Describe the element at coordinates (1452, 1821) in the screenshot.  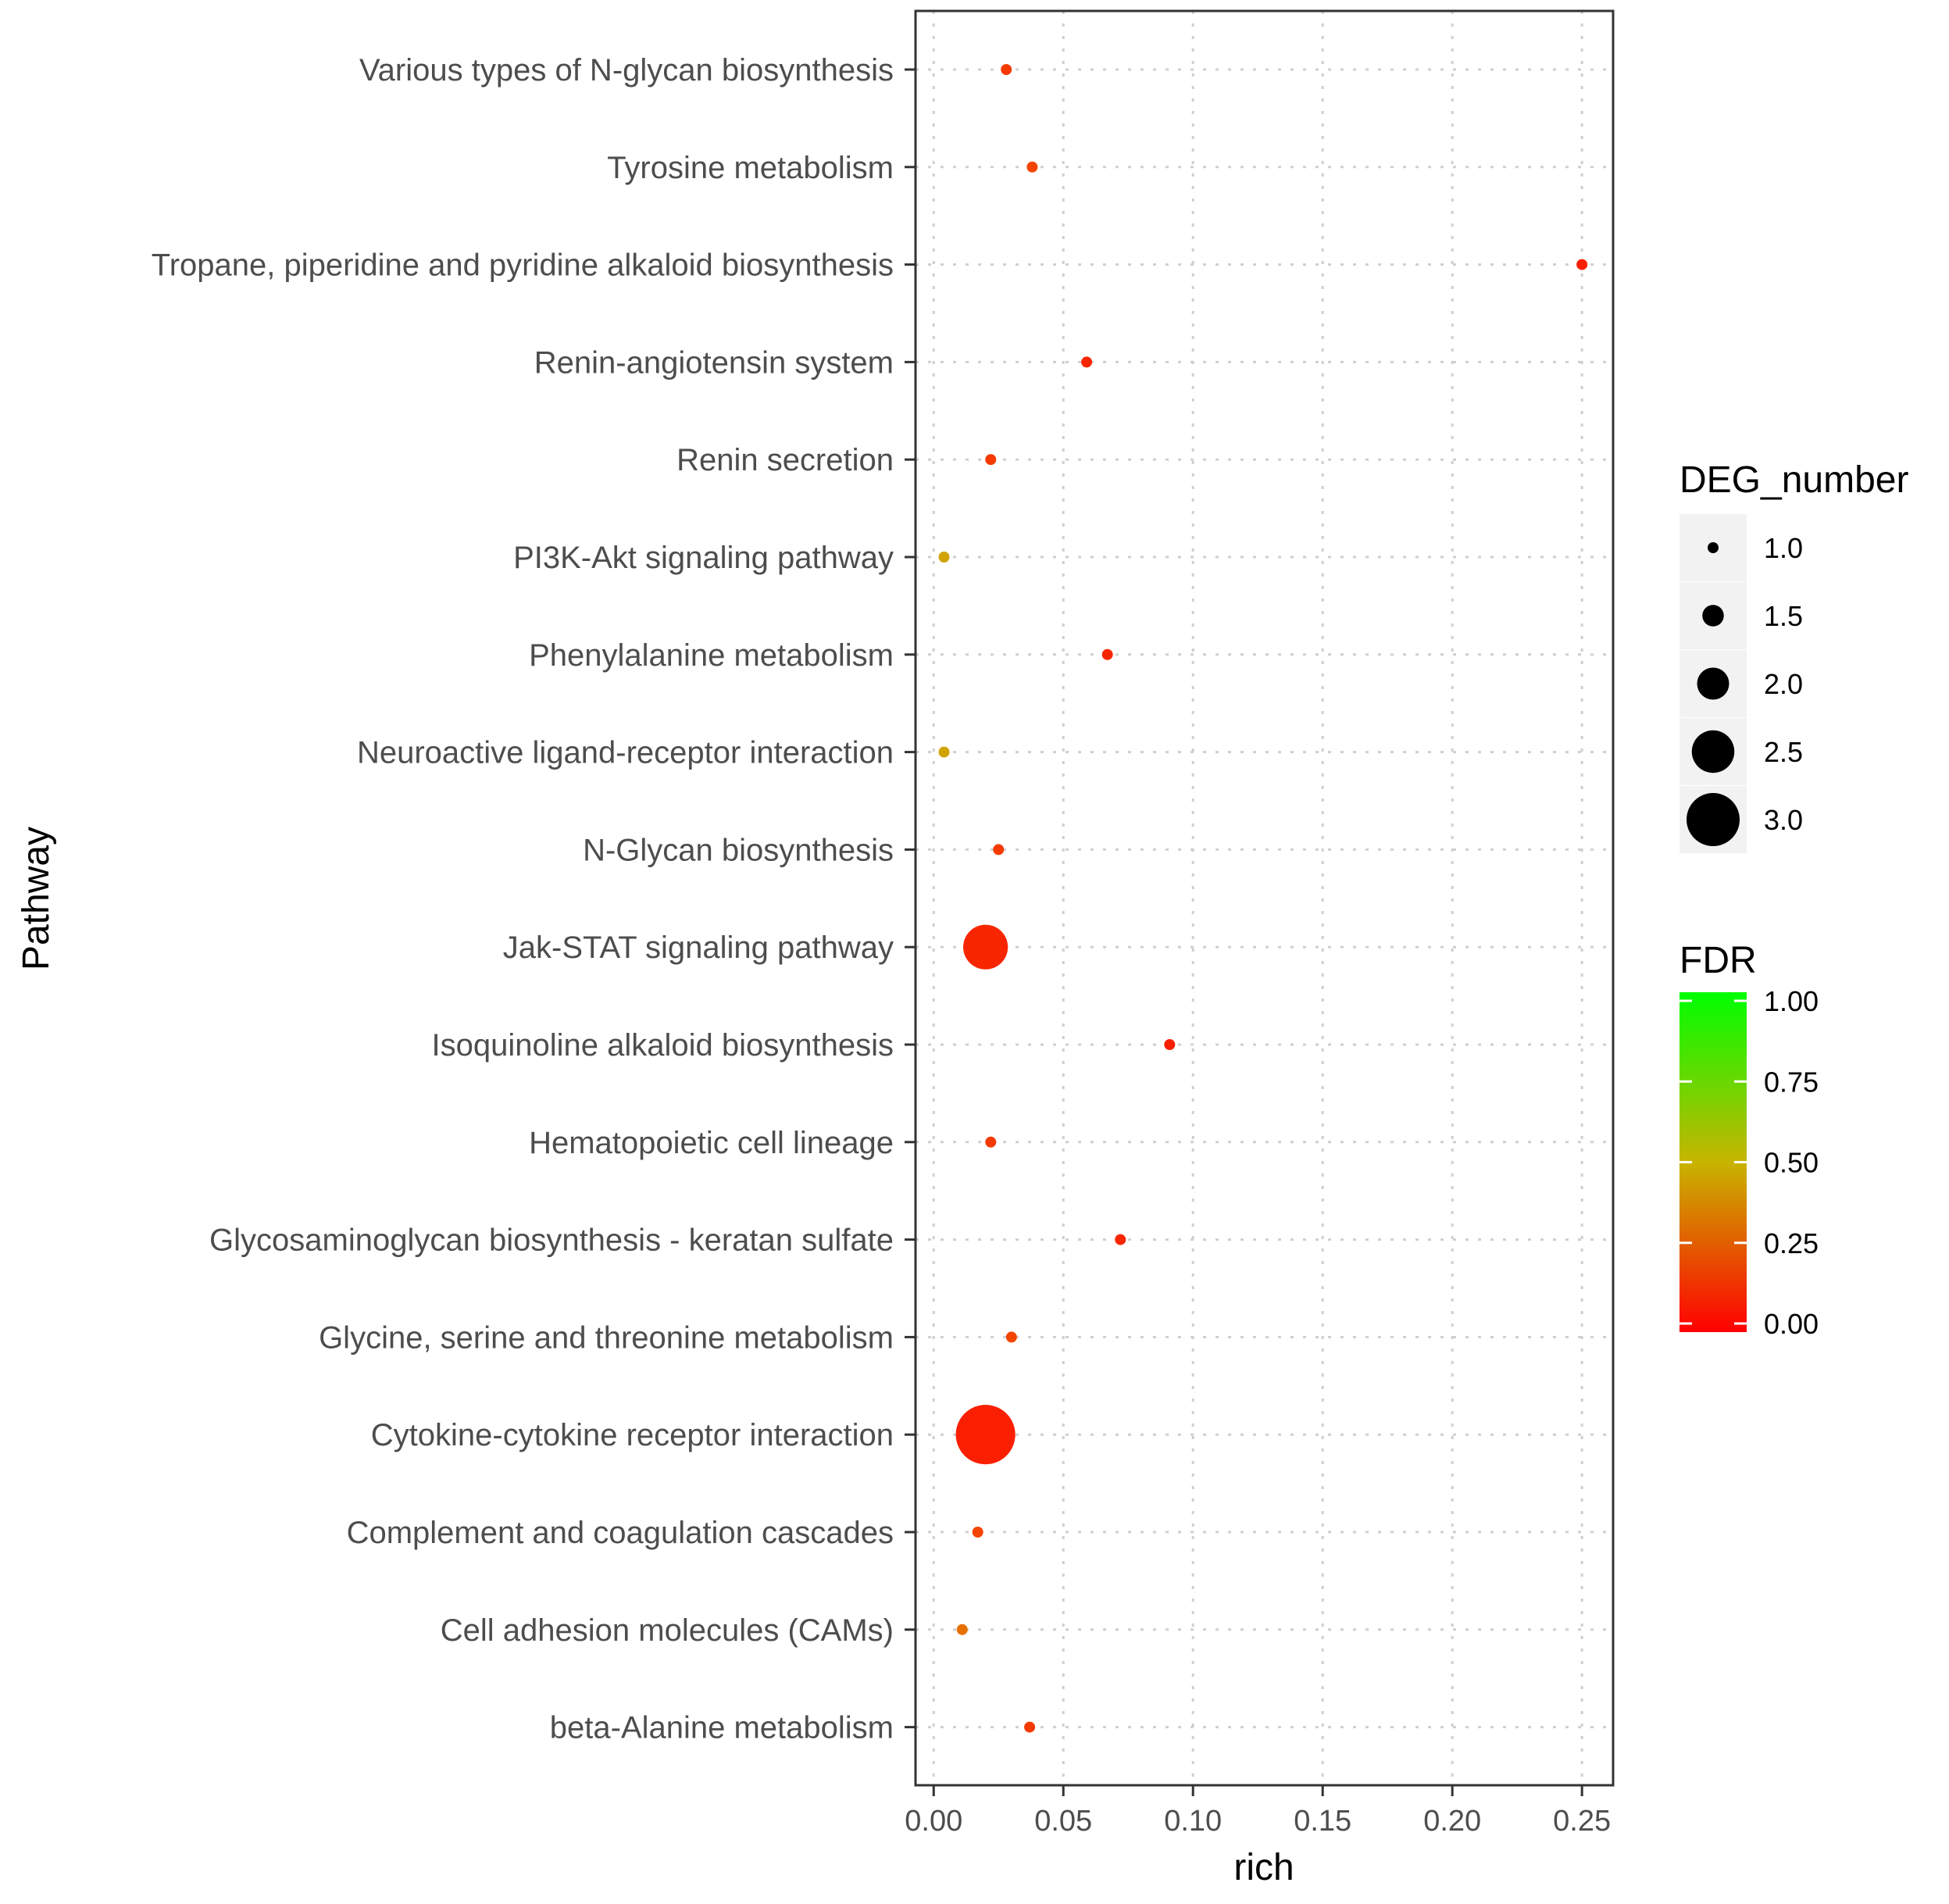
I see `x-tick-label: 0.20` at that location.